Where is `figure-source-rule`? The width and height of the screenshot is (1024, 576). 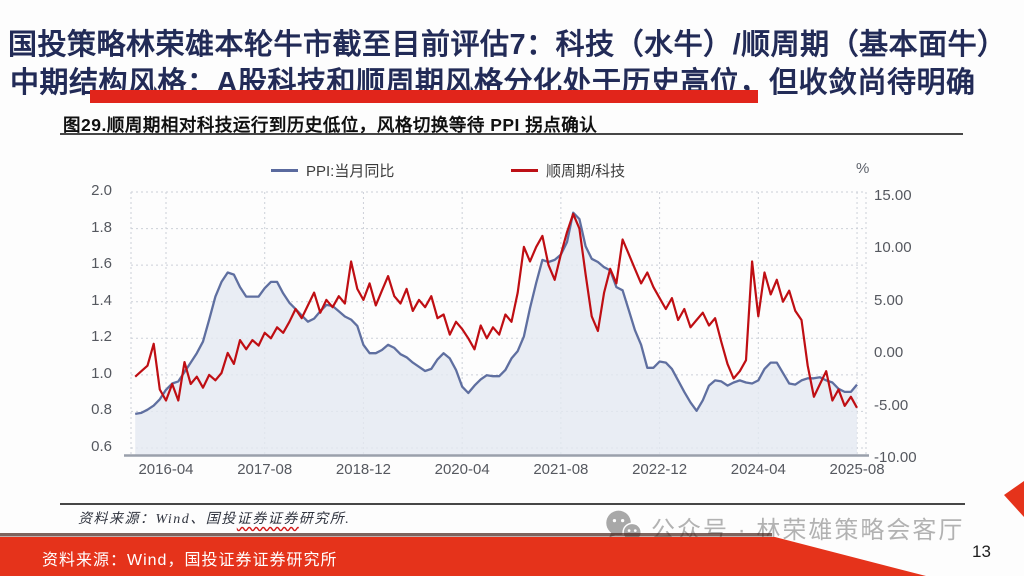 figure-source-rule is located at coordinates (512, 504).